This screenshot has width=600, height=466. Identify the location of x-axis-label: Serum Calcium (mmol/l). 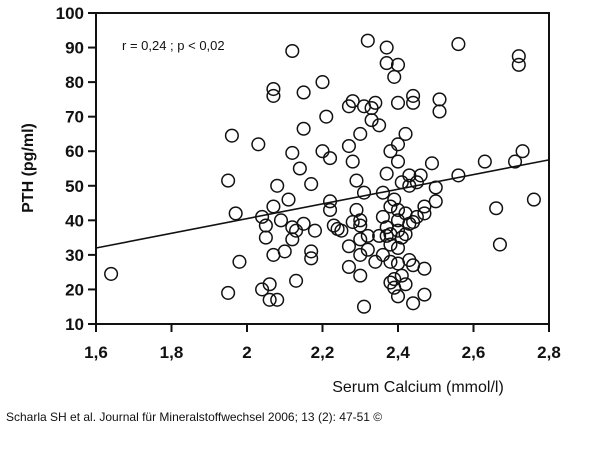
(418, 387).